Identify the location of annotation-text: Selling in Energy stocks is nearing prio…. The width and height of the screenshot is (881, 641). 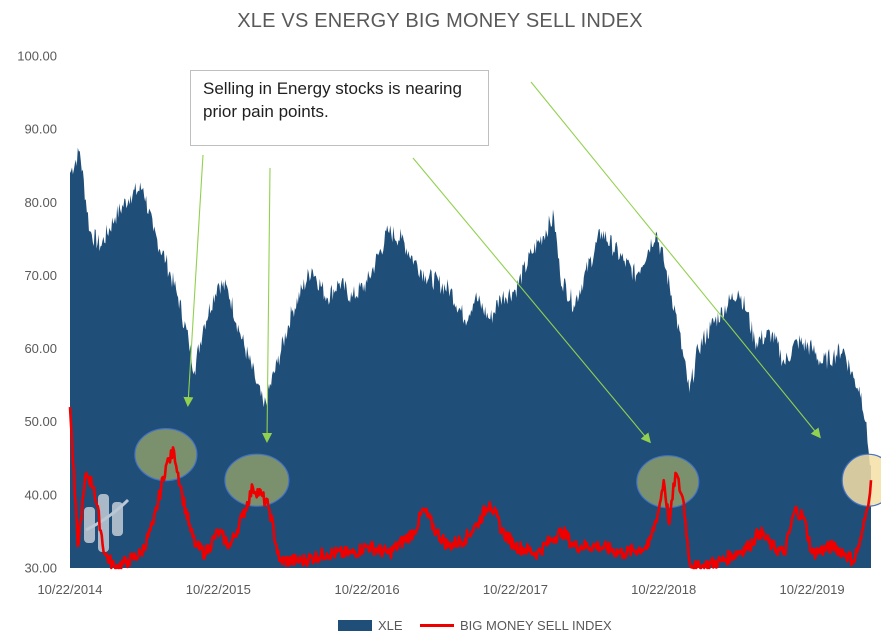
(332, 100).